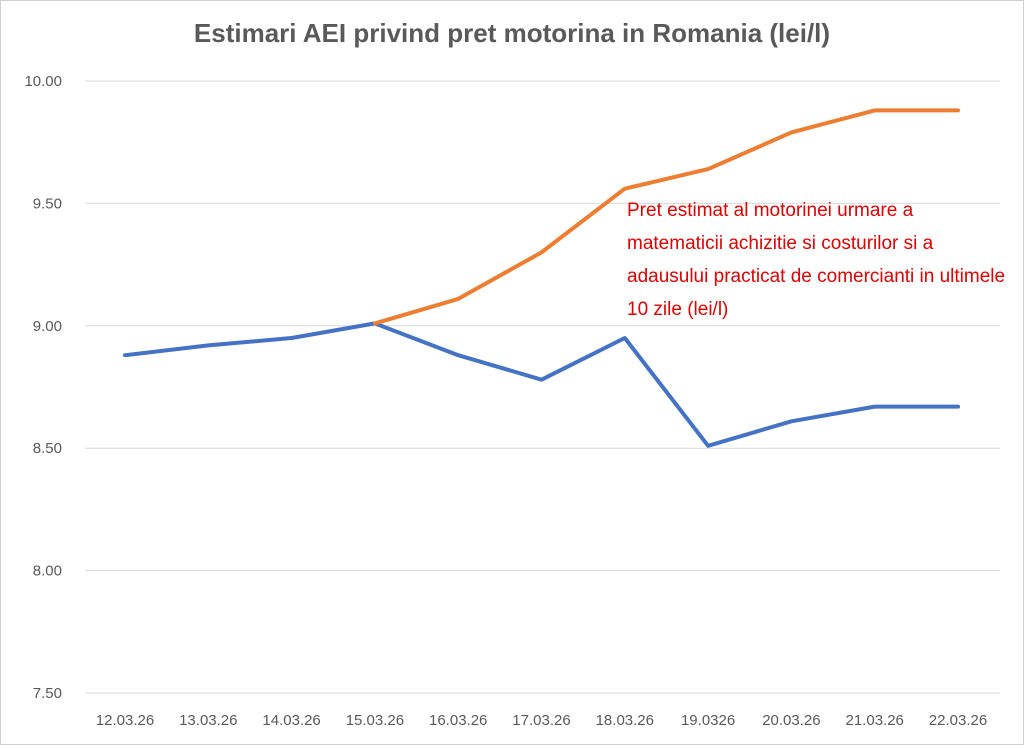  I want to click on x-tick-label: 12.03.26, so click(125, 720).